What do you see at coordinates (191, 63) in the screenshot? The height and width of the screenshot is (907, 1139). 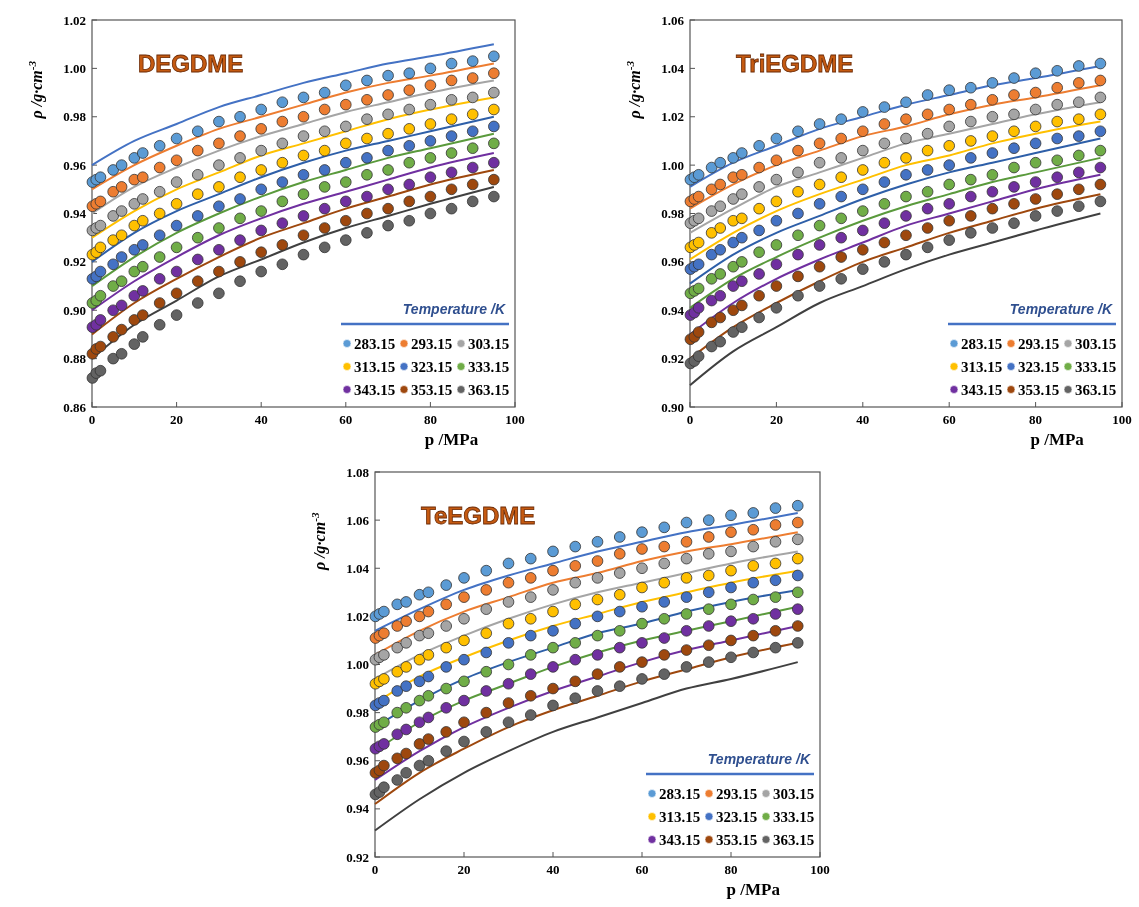 I see `text: DEGDME` at bounding box center [191, 63].